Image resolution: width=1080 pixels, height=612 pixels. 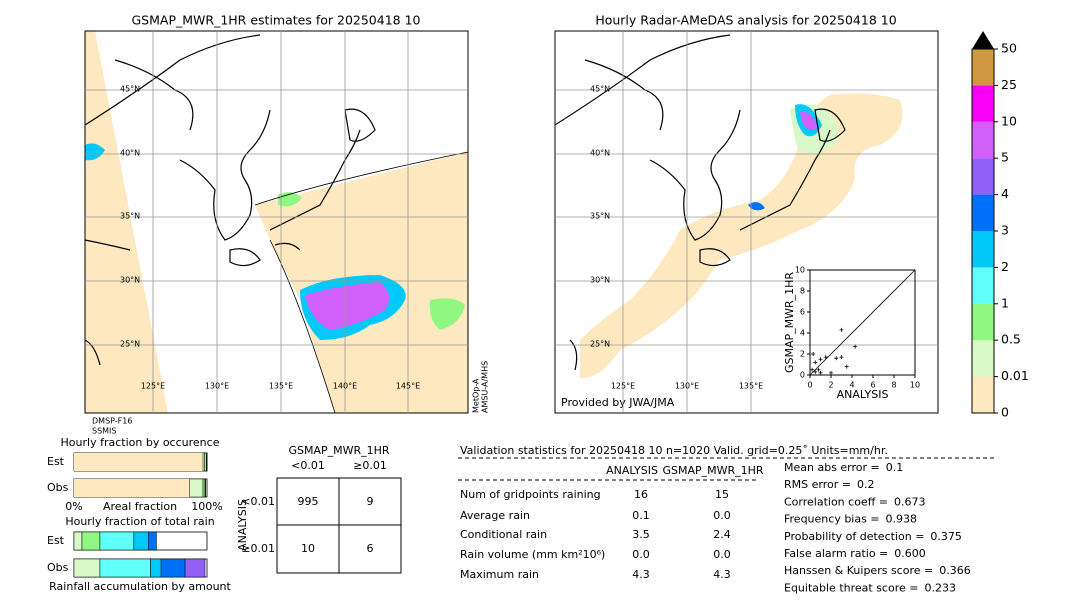 I want to click on score-value: 0.375, so click(x=946, y=536).